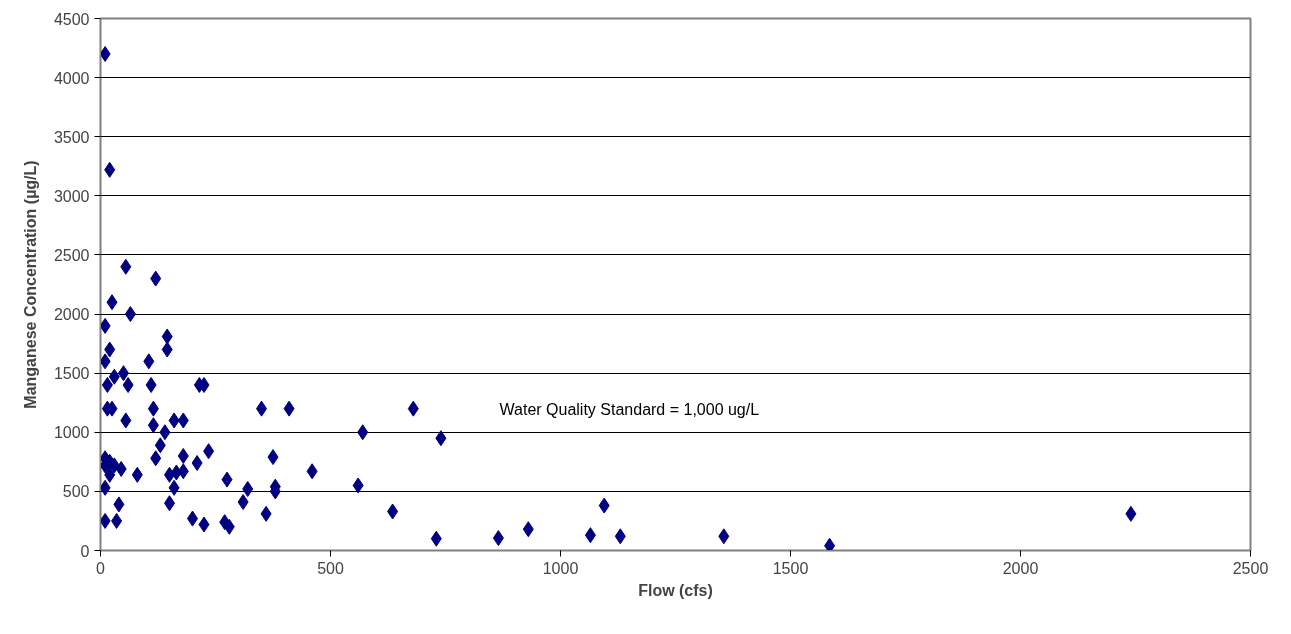 This screenshot has height=634, width=1291. I want to click on y-tick-label: 3500, so click(71, 137).